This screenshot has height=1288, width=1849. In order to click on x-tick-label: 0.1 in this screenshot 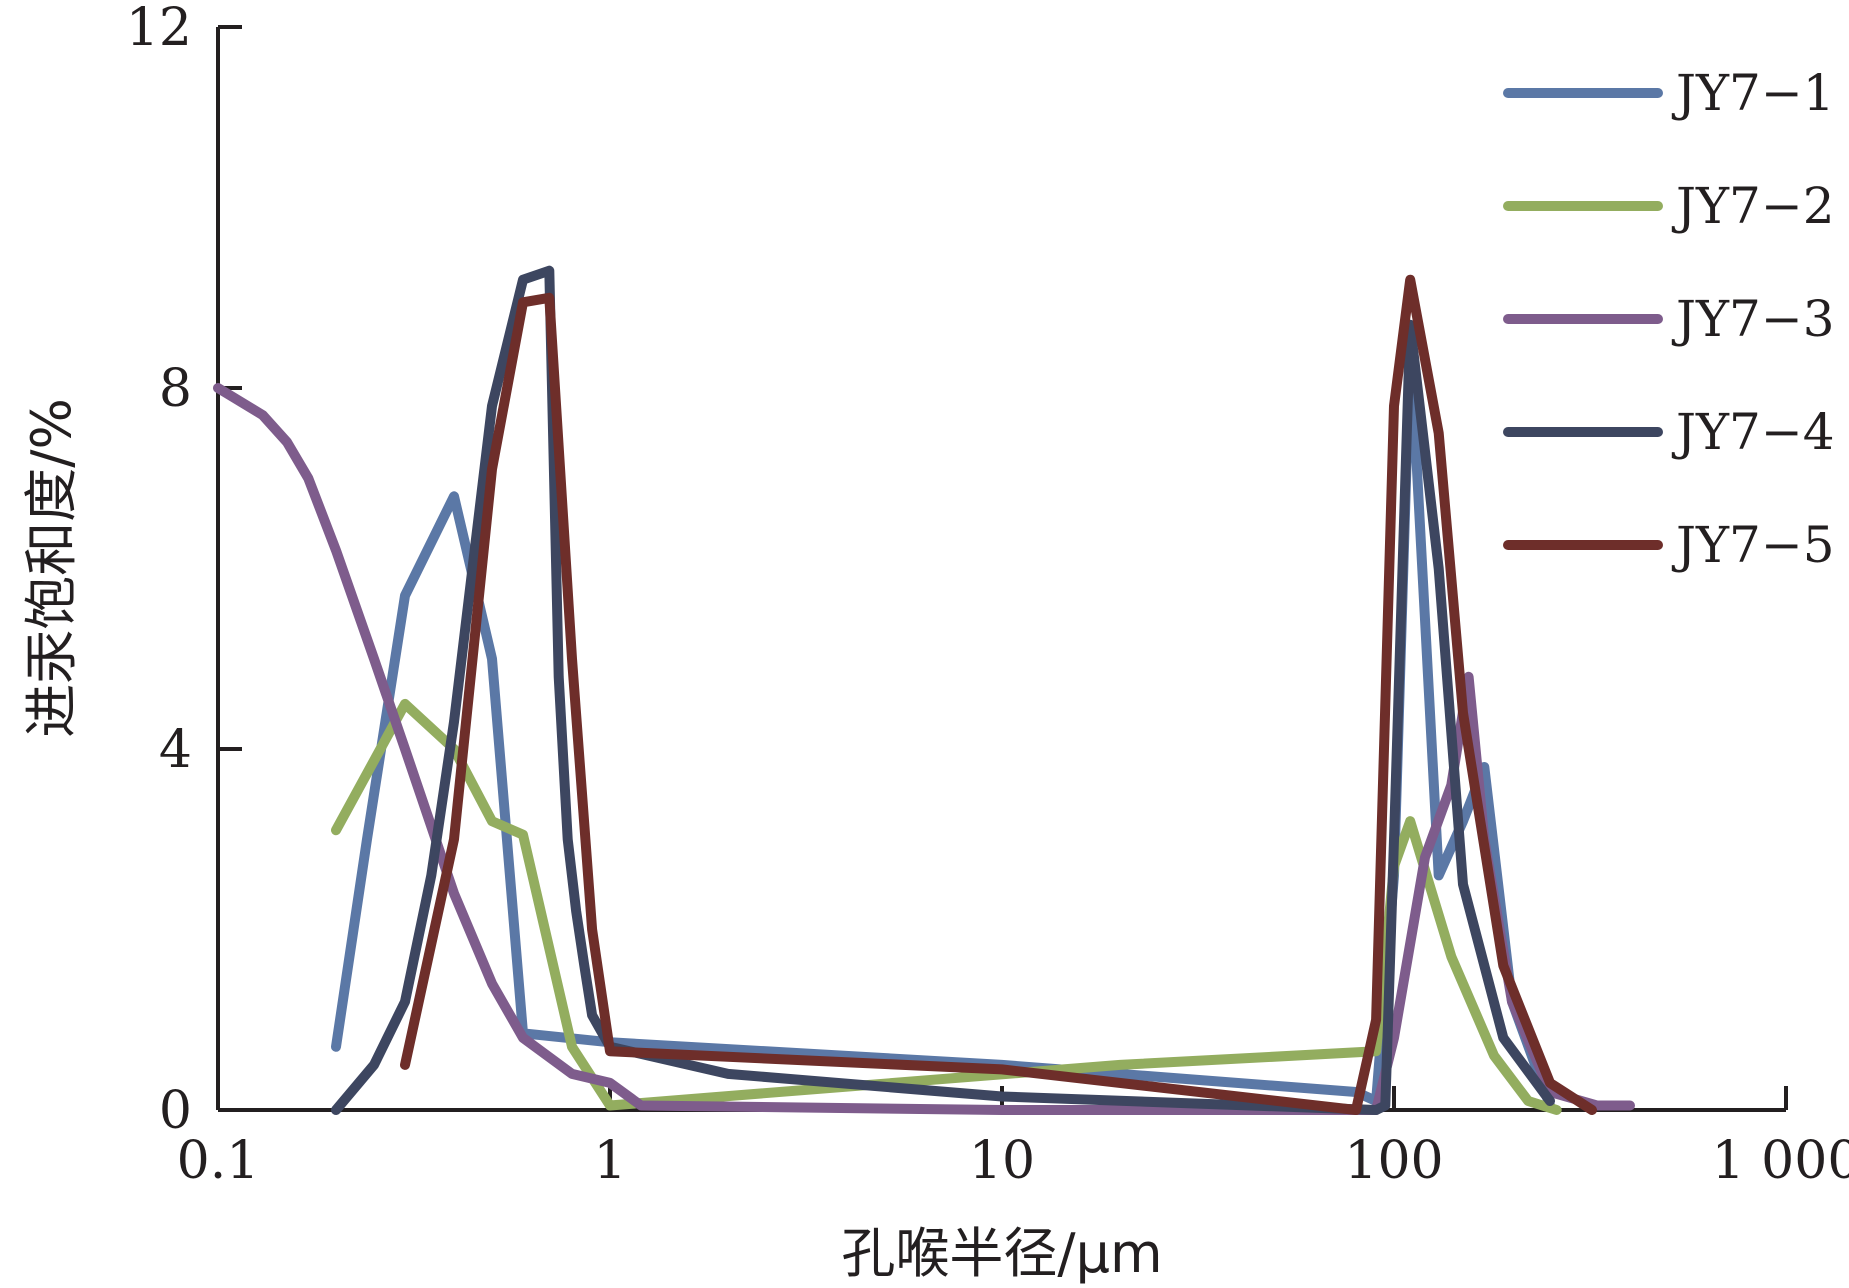, I will do `click(218, 1161)`.